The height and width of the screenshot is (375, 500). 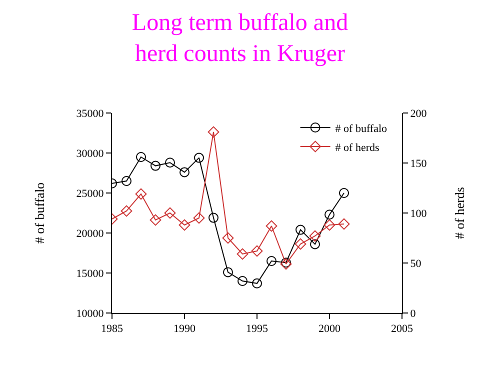 What do you see at coordinates (459, 213) in the screenshot?
I see `y2-axis-title: # of herds` at bounding box center [459, 213].